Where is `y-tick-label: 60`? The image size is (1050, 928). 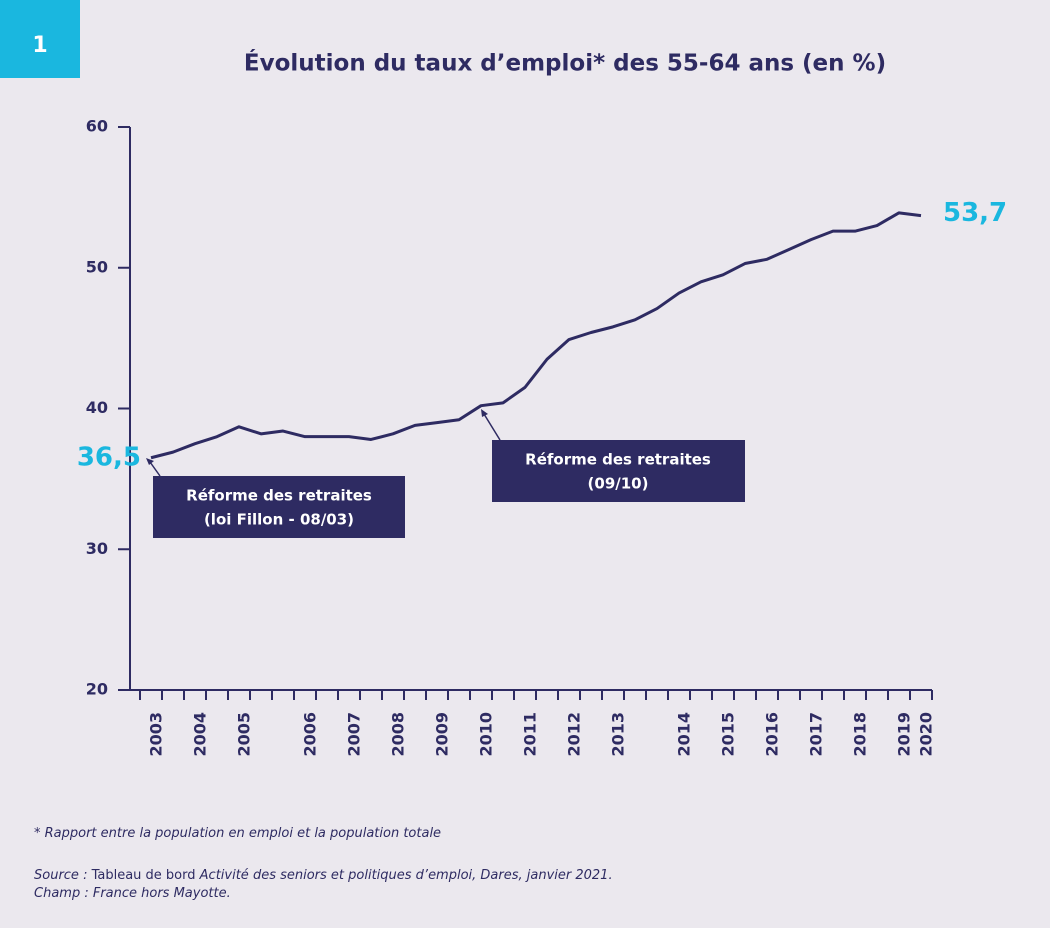
y-tick-label: 60 is located at coordinates (97, 126).